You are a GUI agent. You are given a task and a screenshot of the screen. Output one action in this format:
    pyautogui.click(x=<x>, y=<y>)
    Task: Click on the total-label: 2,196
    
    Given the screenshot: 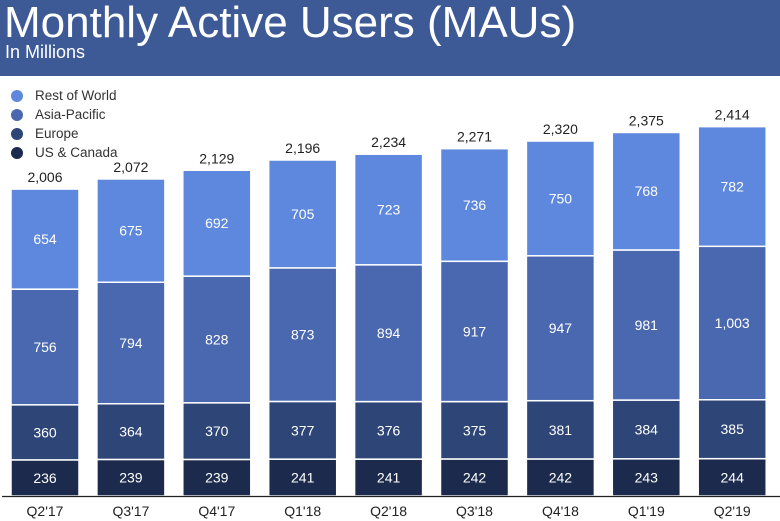 What is the action you would take?
    pyautogui.click(x=302, y=148)
    